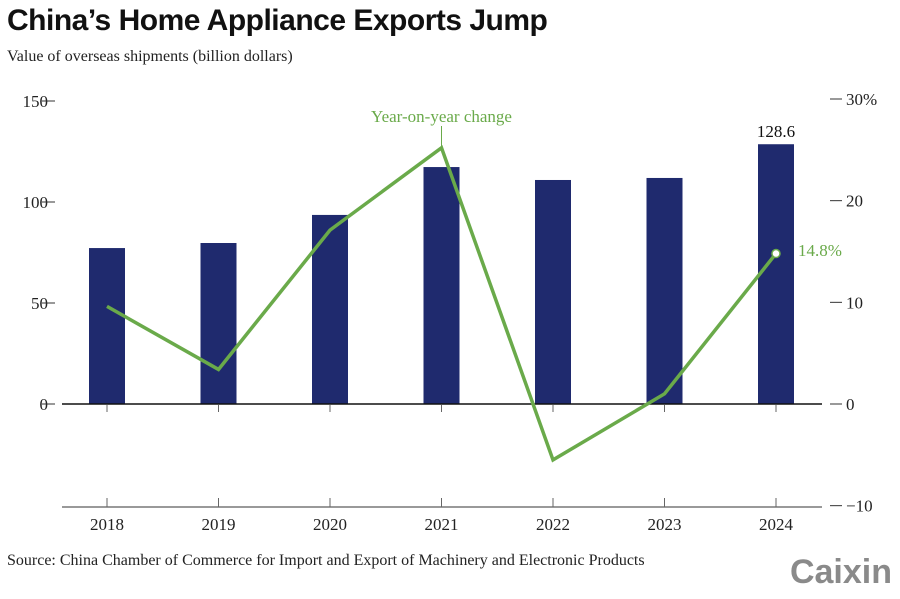 Image resolution: width=900 pixels, height=599 pixels. I want to click on x-tick-label: 2024, so click(776, 524).